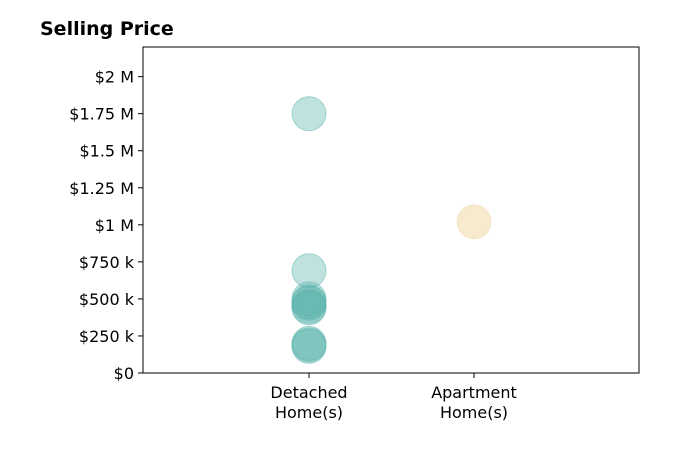 Image resolution: width=679 pixels, height=462 pixels. What do you see at coordinates (114, 77) in the screenshot?
I see `y-tick-label: $2 M` at bounding box center [114, 77].